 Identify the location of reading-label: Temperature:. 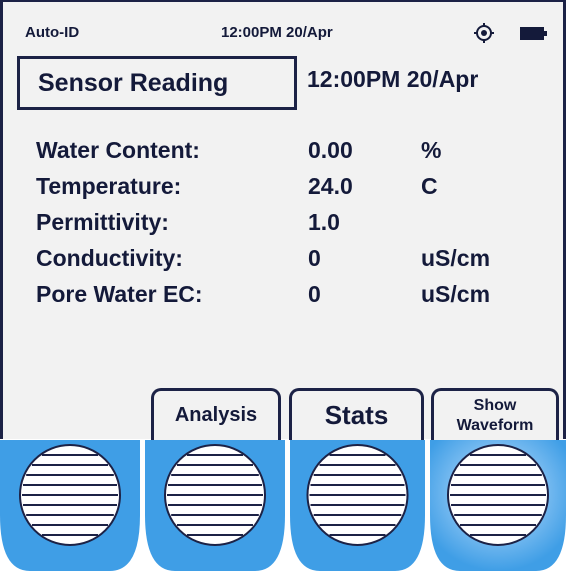
(109, 186).